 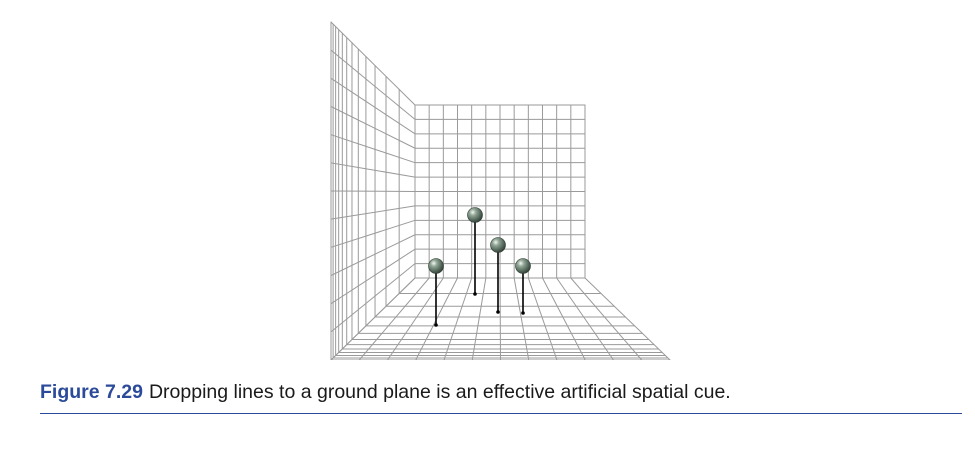 I want to click on spheres, so click(x=479, y=240).